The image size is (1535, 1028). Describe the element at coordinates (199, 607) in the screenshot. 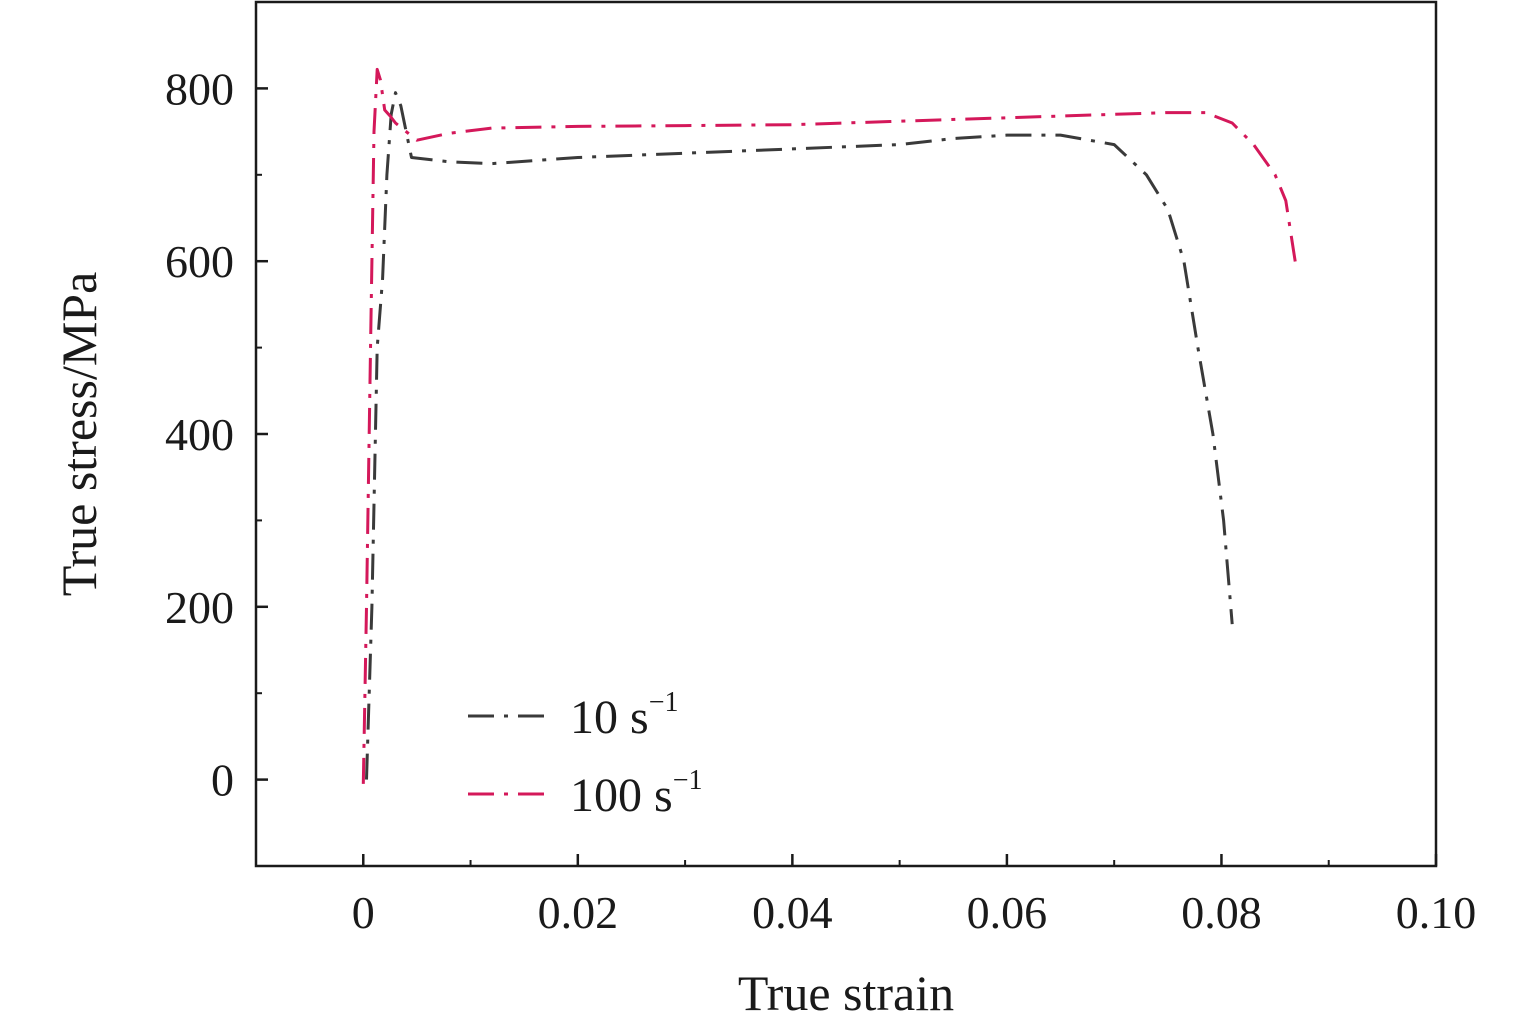

I see `y-tick-label: 200` at that location.